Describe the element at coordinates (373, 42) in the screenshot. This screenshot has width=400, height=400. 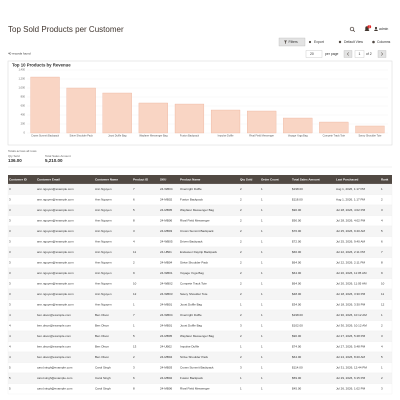
I see `gear-icon` at that location.